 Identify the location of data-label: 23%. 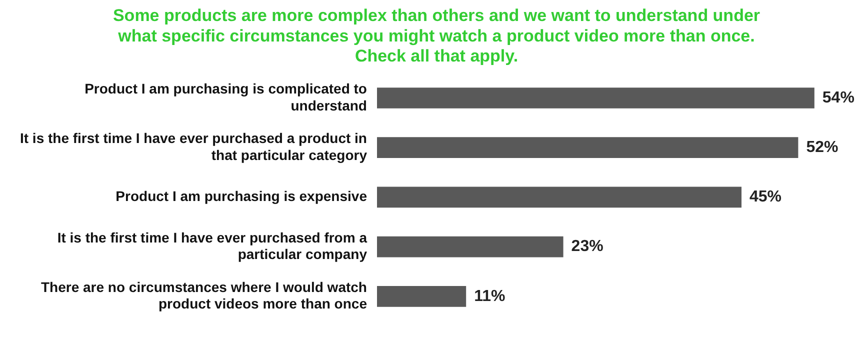
(587, 247).